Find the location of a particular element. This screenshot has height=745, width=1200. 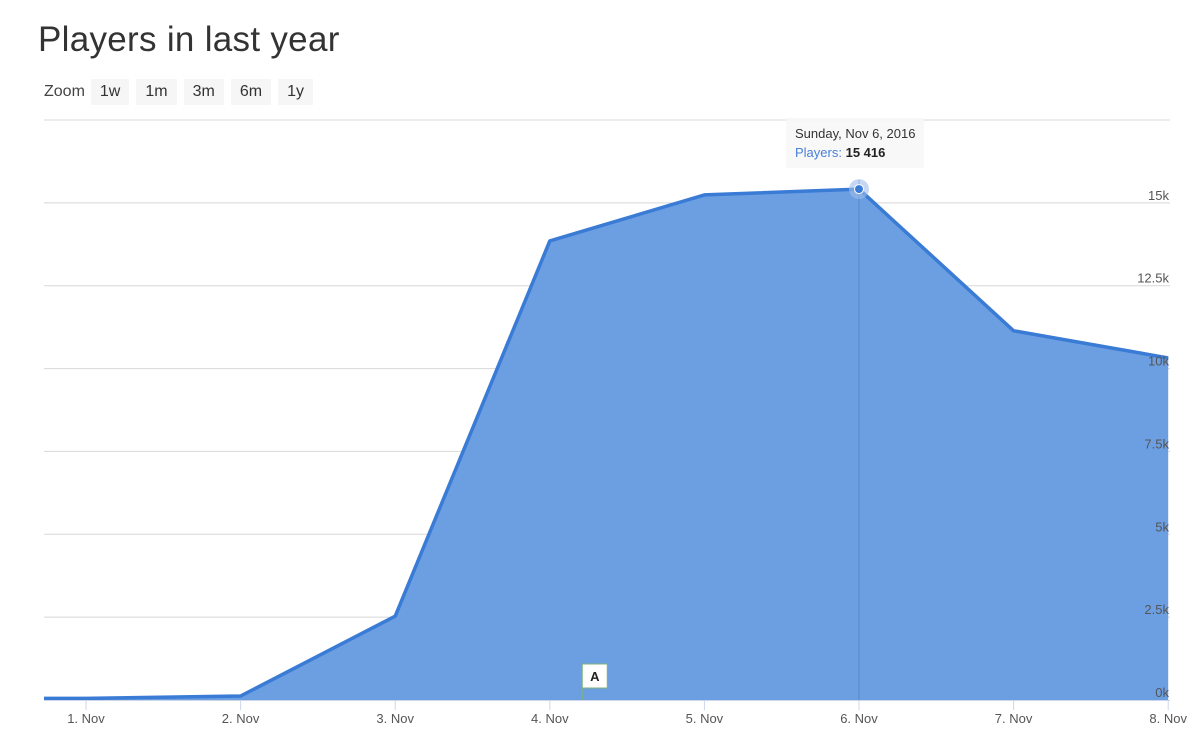

x-tick-label: 1. Nov is located at coordinates (86, 718).